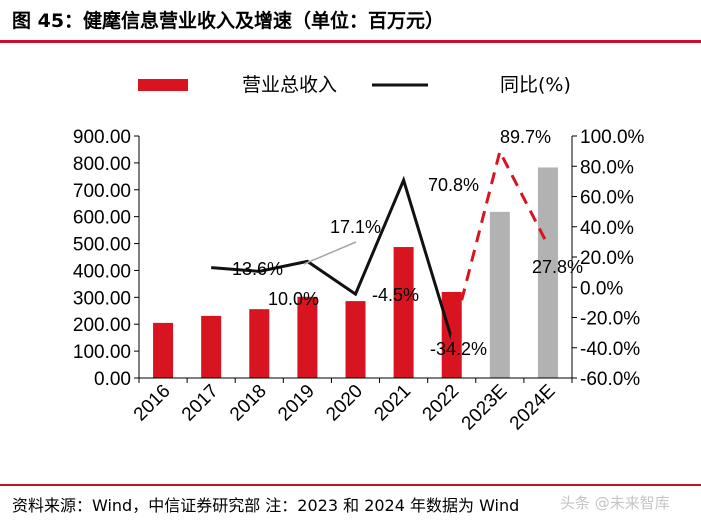  I want to click on y-right-tick-label: -60.0%, so click(610, 379).